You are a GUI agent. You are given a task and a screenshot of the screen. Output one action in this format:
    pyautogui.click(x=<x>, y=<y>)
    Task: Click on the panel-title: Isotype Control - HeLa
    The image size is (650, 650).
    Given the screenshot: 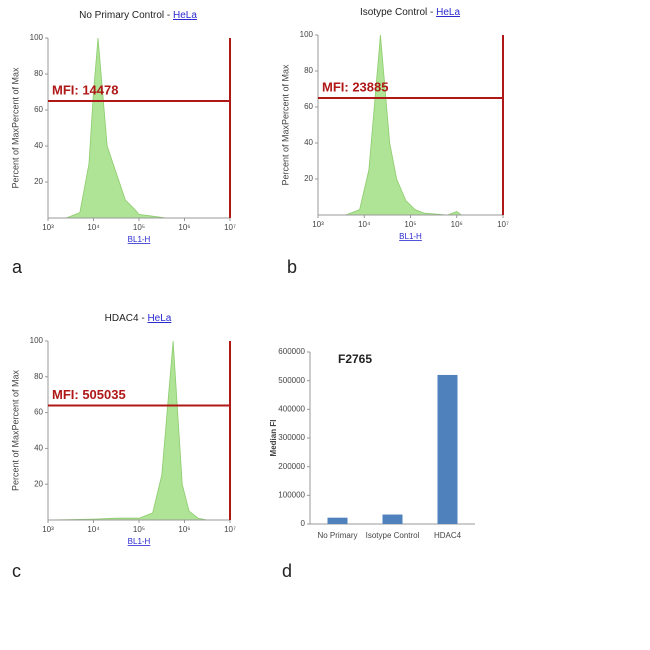 What is the action you would take?
    pyautogui.click(x=410, y=12)
    